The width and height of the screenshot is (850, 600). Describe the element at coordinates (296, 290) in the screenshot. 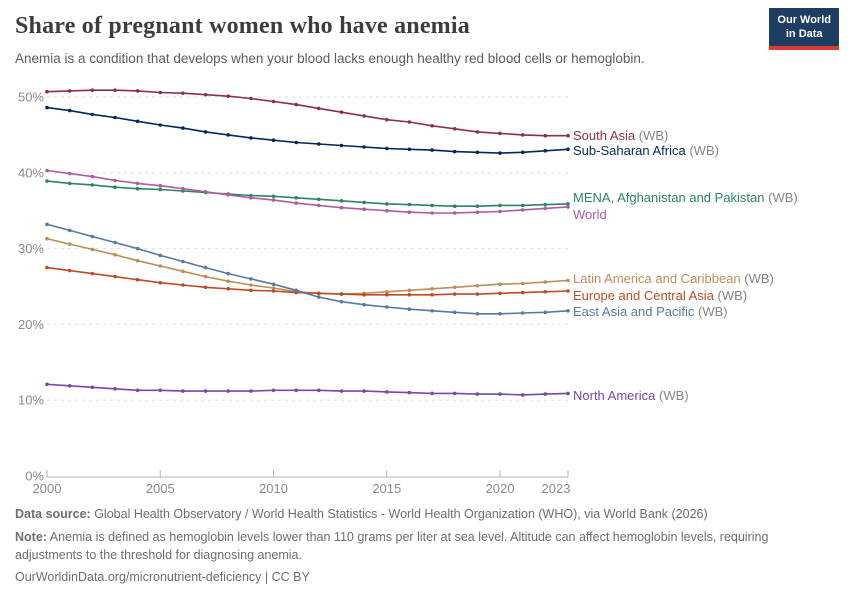

I see `point-east-asia-and-pacific-2011` at that location.